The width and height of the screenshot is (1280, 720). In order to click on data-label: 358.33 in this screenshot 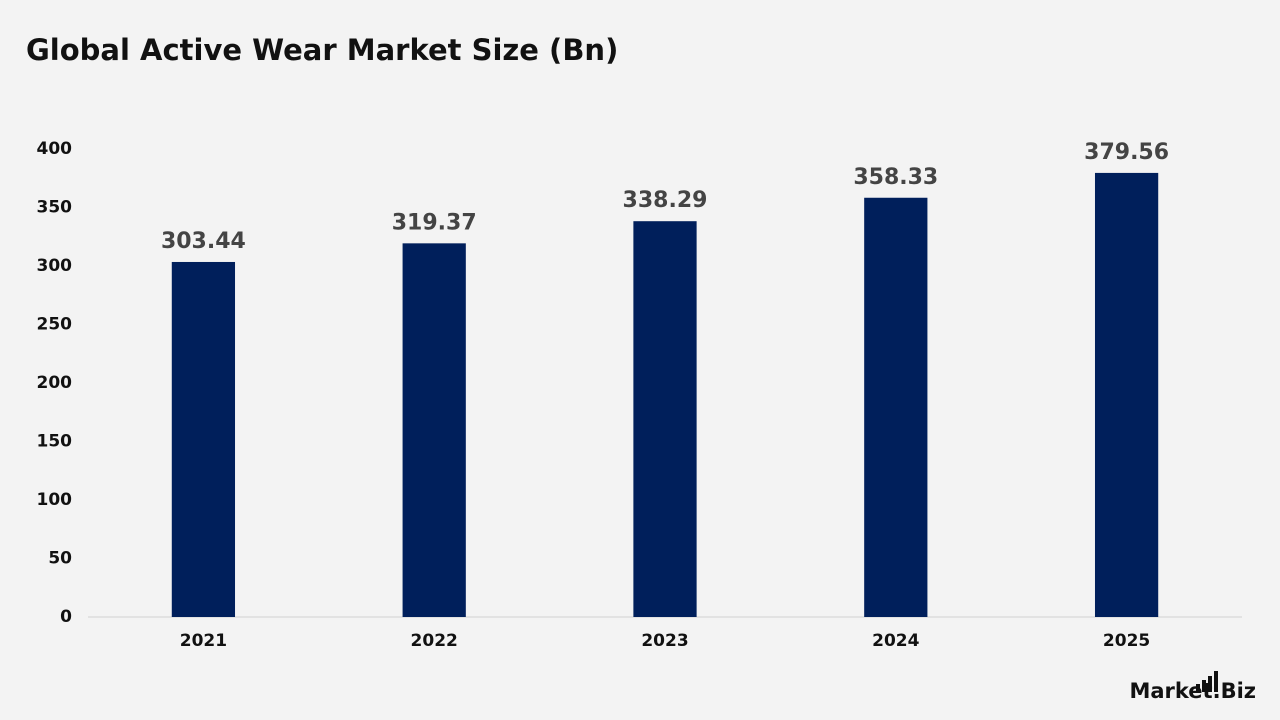, I will do `click(895, 177)`.